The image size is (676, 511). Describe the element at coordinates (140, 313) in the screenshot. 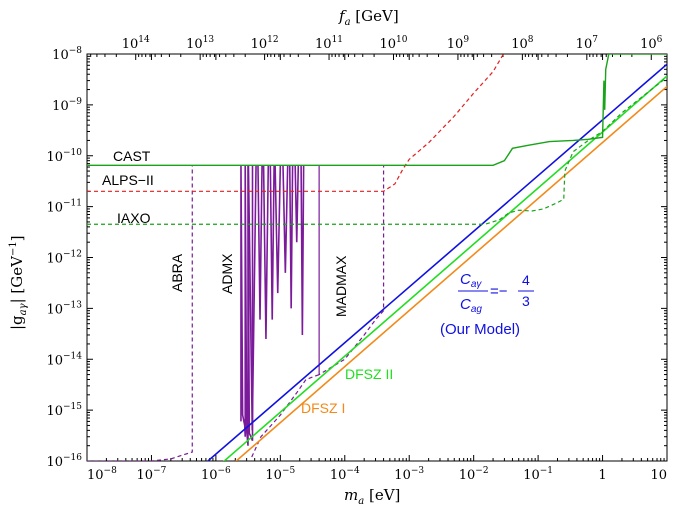

I see `abra-series` at that location.